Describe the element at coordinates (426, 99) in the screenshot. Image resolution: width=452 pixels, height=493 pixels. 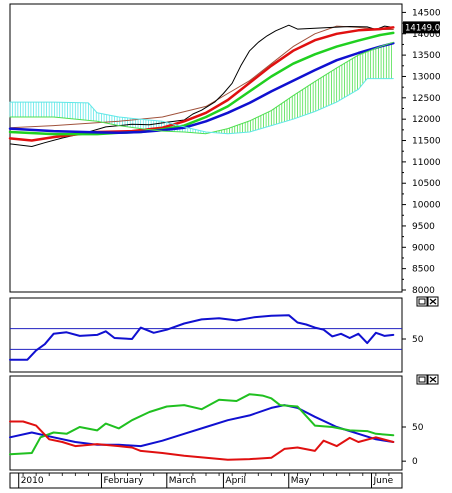
I see `y-tick-label: 12500` at that location.